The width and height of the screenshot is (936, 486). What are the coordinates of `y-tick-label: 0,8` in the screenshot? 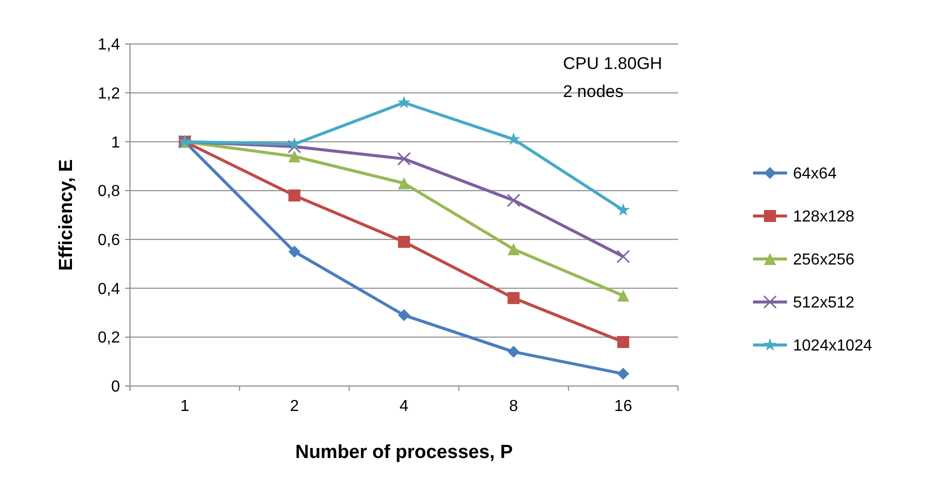 It's located at (109, 191).